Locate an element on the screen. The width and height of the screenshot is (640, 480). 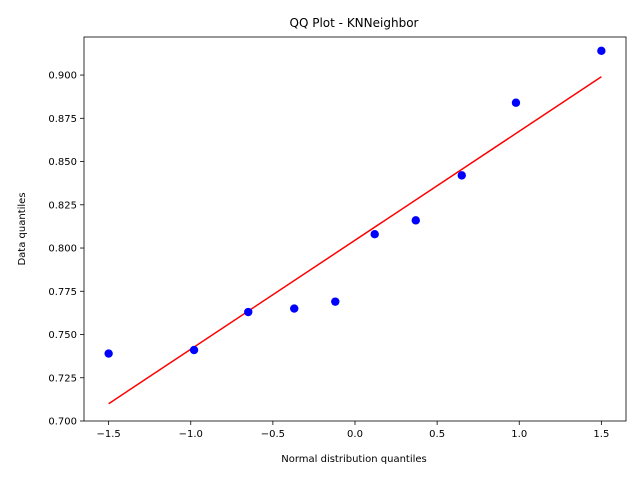
x-tick-label: −1.5 is located at coordinates (108, 434).